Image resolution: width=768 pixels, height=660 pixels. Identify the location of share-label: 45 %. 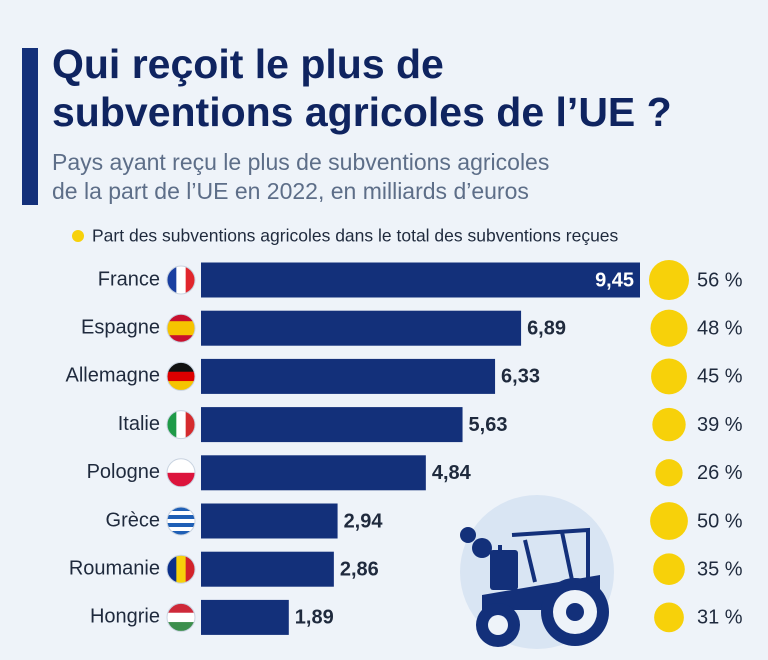
(720, 377).